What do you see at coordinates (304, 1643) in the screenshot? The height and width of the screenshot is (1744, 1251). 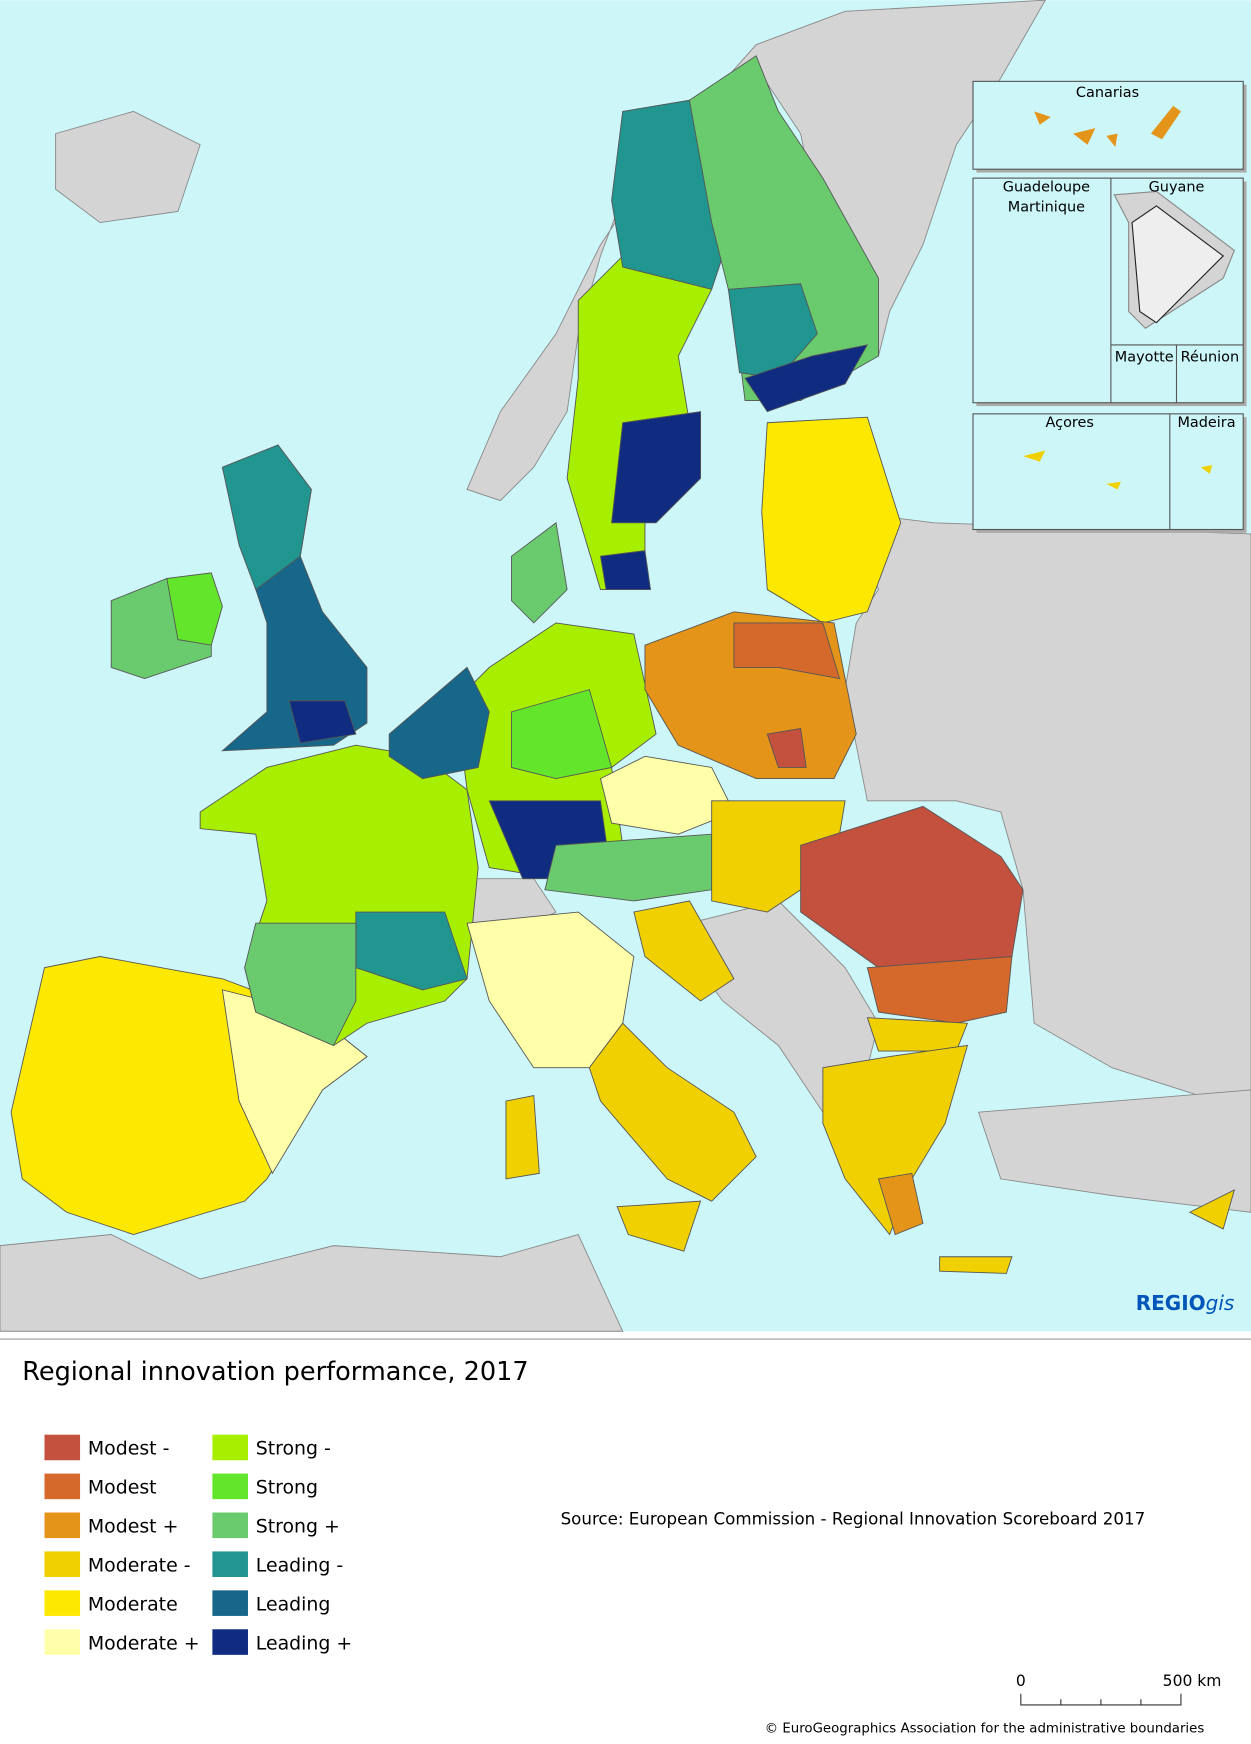 I see `legend-label: Leading +` at bounding box center [304, 1643].